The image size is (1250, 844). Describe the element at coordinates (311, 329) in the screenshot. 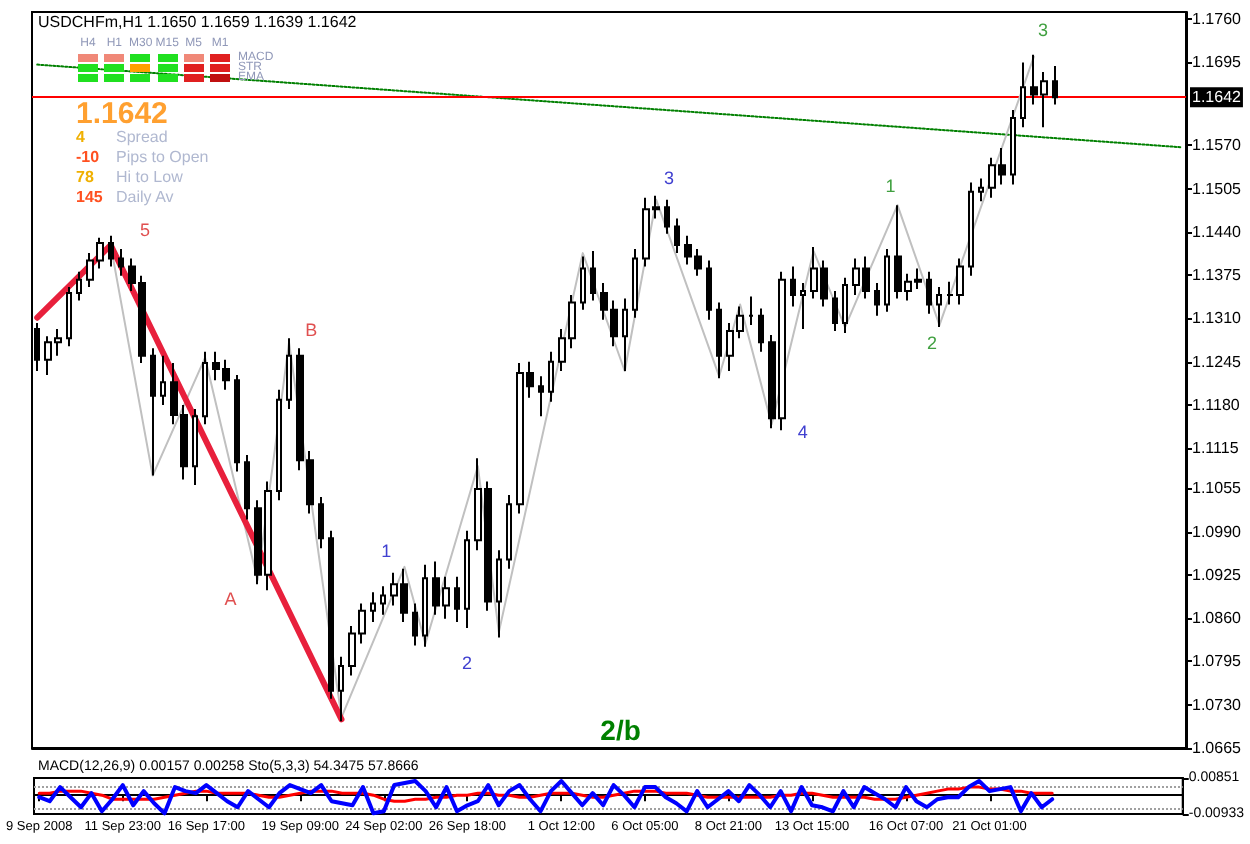

I see `annotation: B` at that location.